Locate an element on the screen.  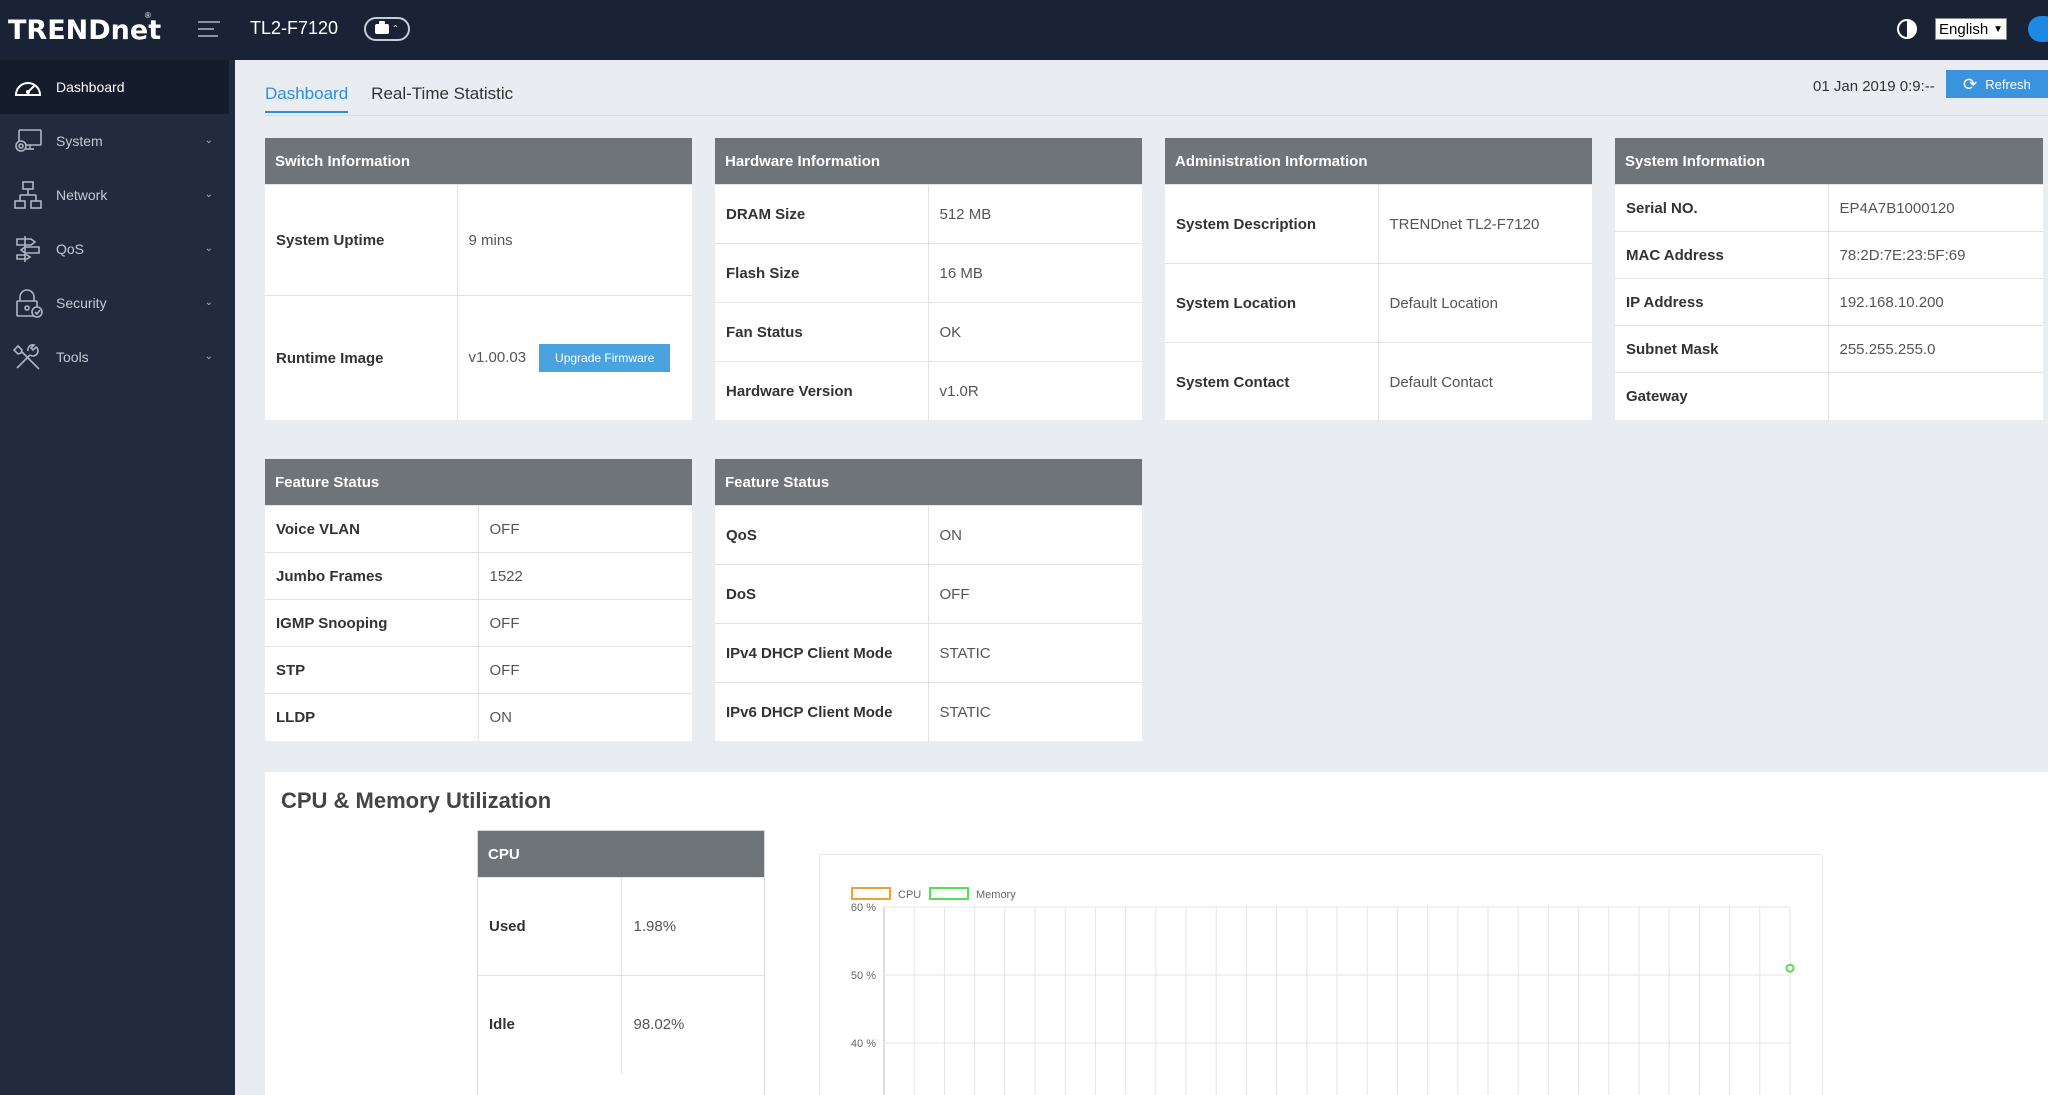
sidebar-item-dashboard: Dashboard is located at coordinates (114, 87).